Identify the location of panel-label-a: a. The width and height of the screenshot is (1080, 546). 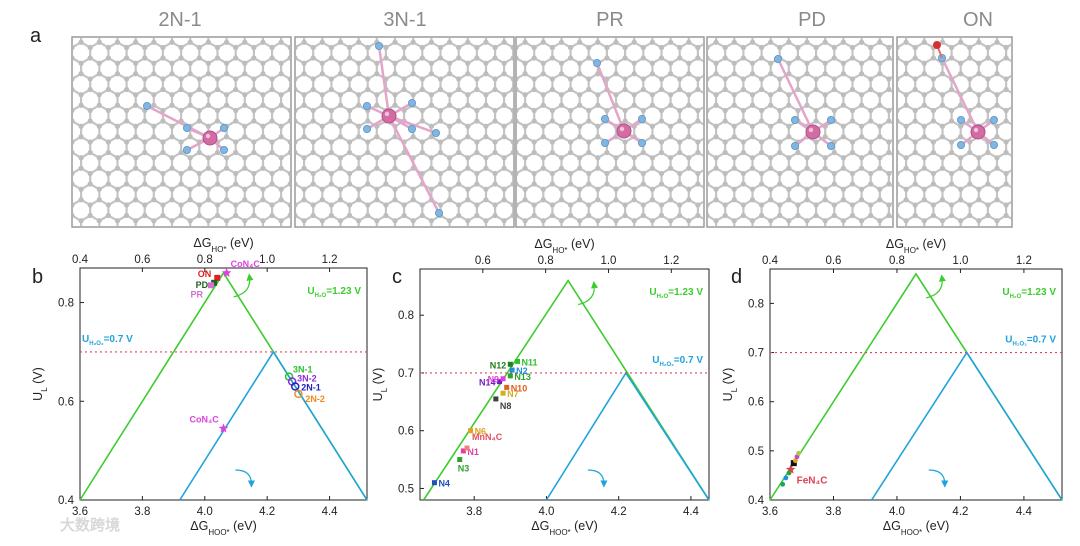
(36, 36).